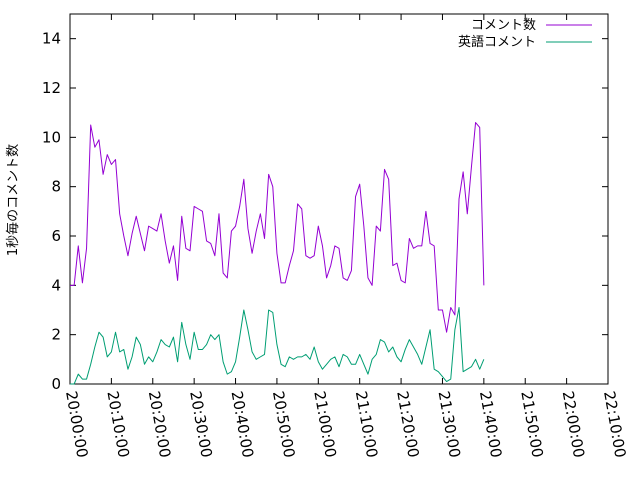  Describe the element at coordinates (366, 424) in the screenshot. I see `x-tick-label: 21:10:00` at that location.